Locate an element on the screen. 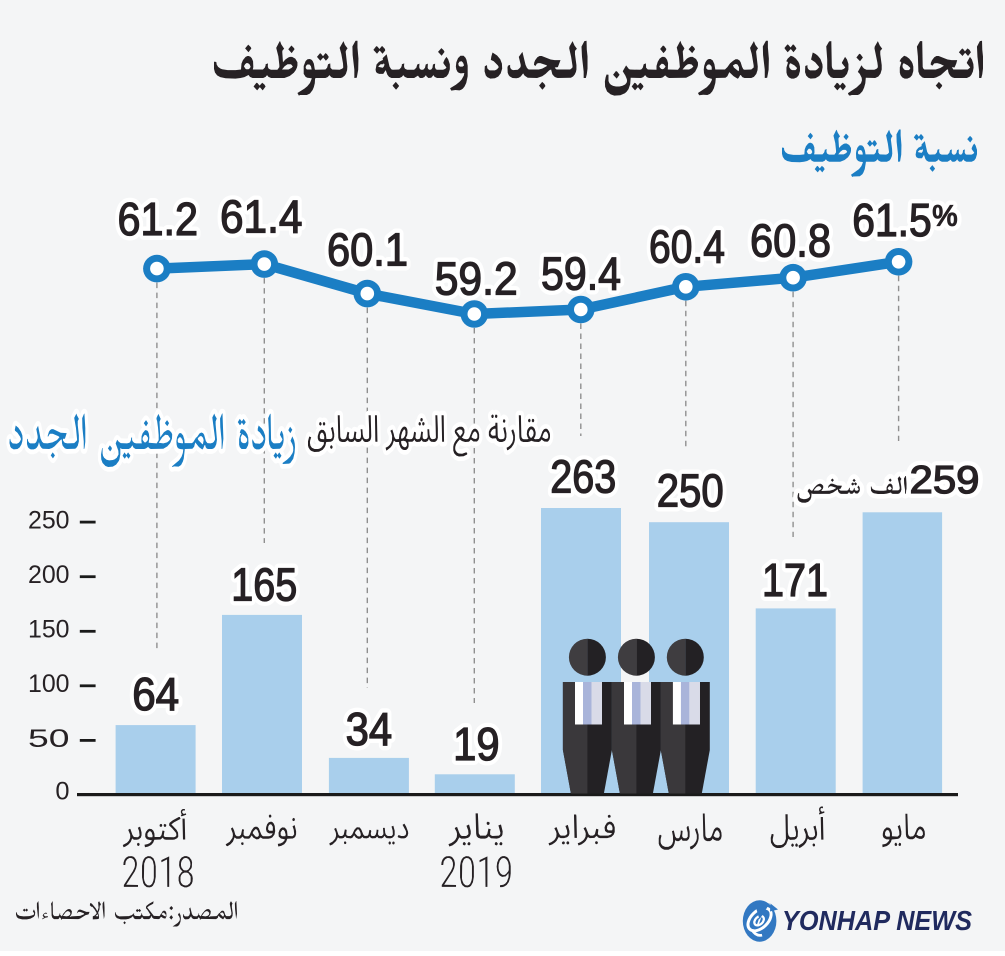  svg-text: 100 is located at coordinates (49, 684).